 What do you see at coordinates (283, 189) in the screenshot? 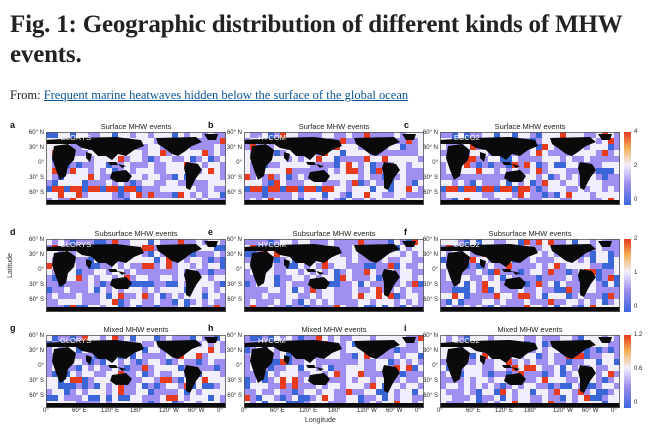
I see `band-cell` at bounding box center [283, 189].